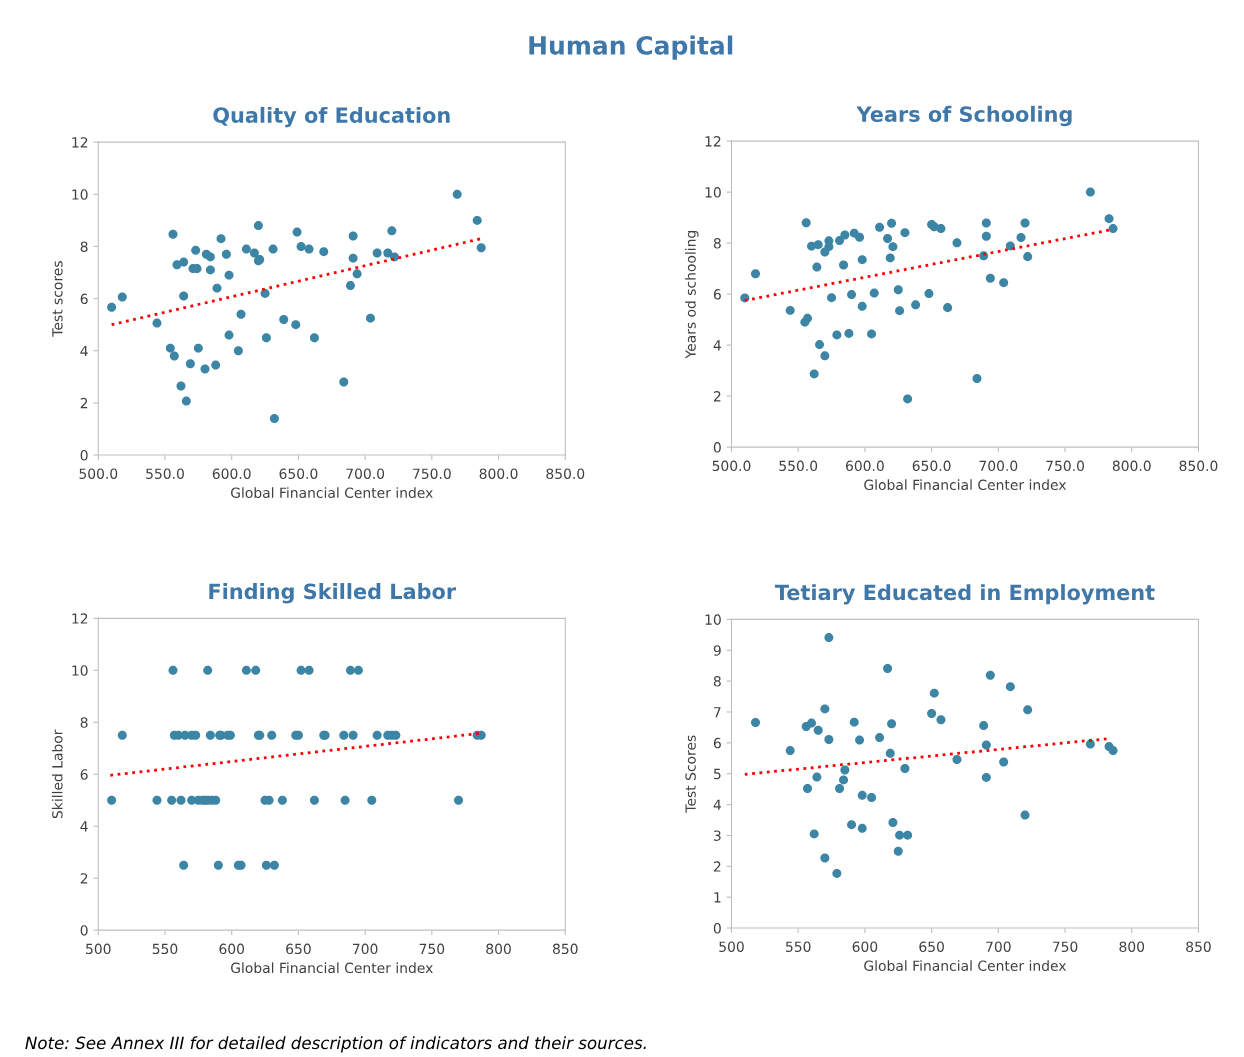 This screenshot has height=1057, width=1244. What do you see at coordinates (80, 618) in the screenshot?
I see `y-tick-label: 12` at bounding box center [80, 618].